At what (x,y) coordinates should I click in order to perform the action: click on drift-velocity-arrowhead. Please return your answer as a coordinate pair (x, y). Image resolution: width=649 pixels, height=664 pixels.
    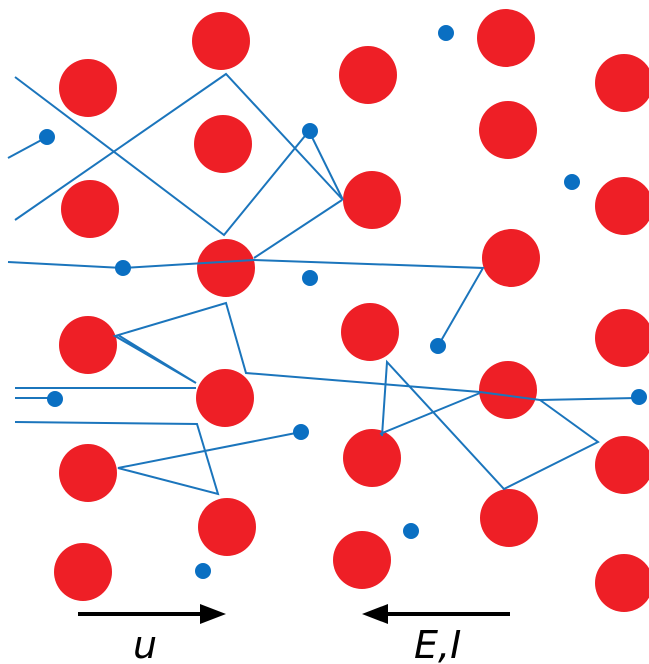
    Looking at the image, I should click on (213, 614).